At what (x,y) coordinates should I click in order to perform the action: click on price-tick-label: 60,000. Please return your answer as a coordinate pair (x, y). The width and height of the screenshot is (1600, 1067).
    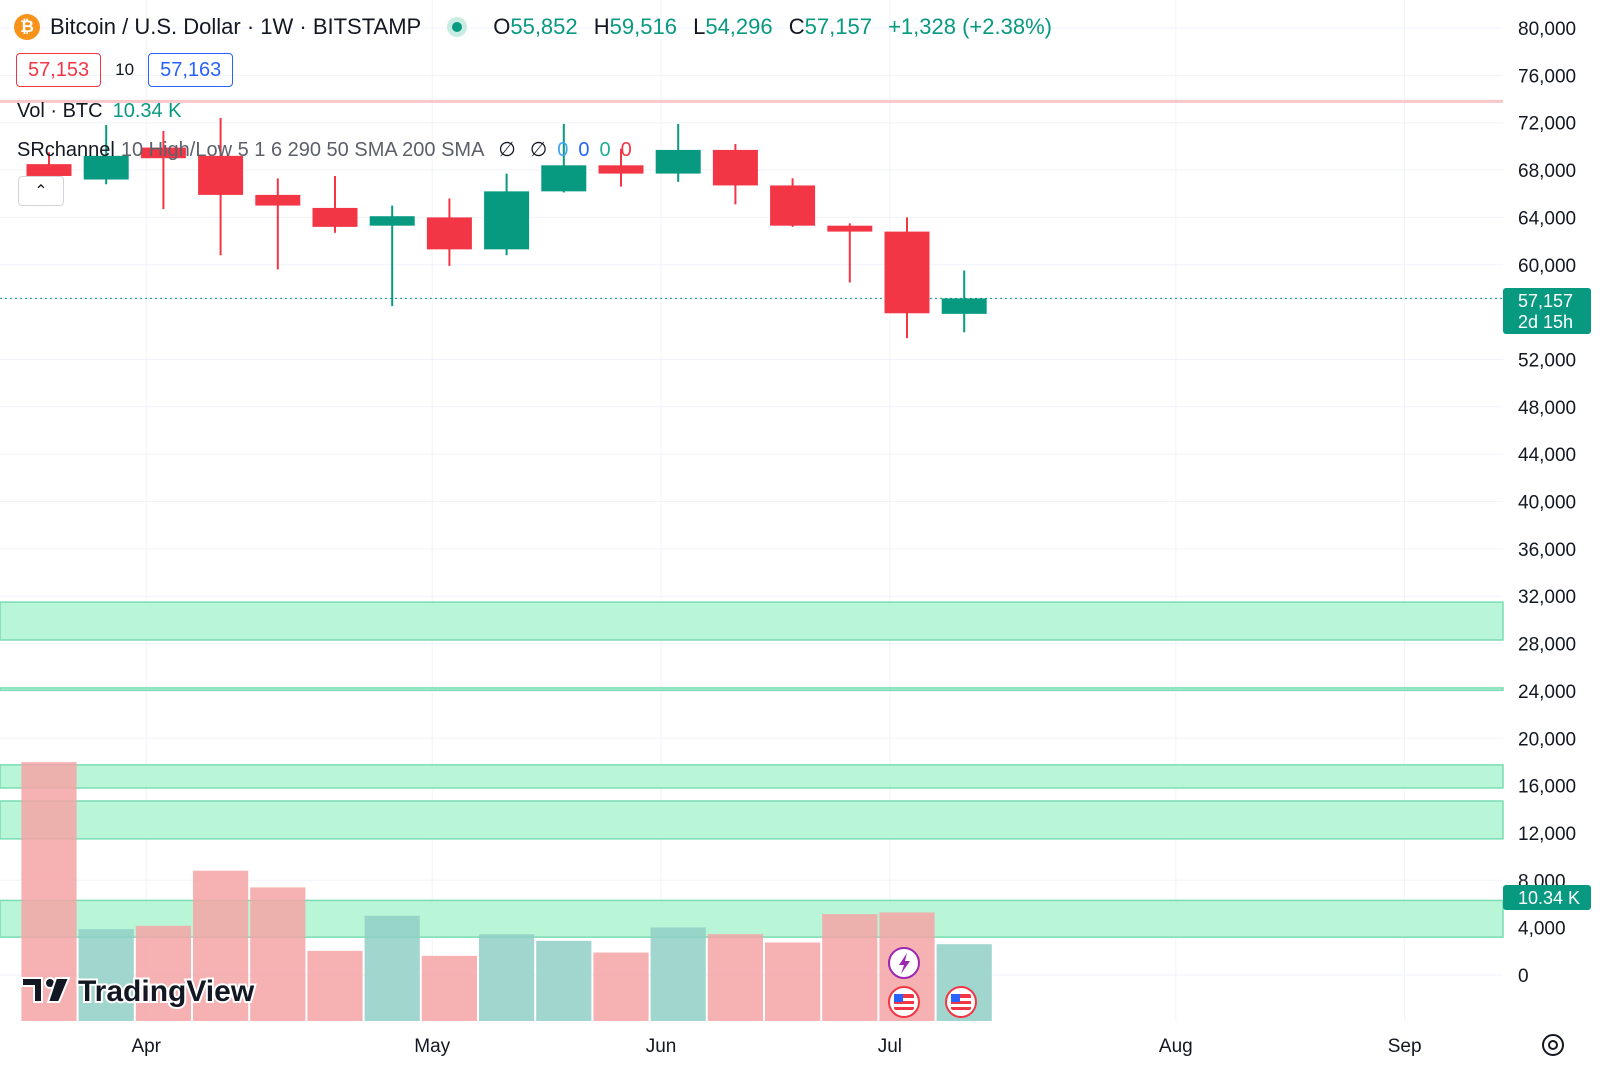
    Looking at the image, I should click on (1547, 266).